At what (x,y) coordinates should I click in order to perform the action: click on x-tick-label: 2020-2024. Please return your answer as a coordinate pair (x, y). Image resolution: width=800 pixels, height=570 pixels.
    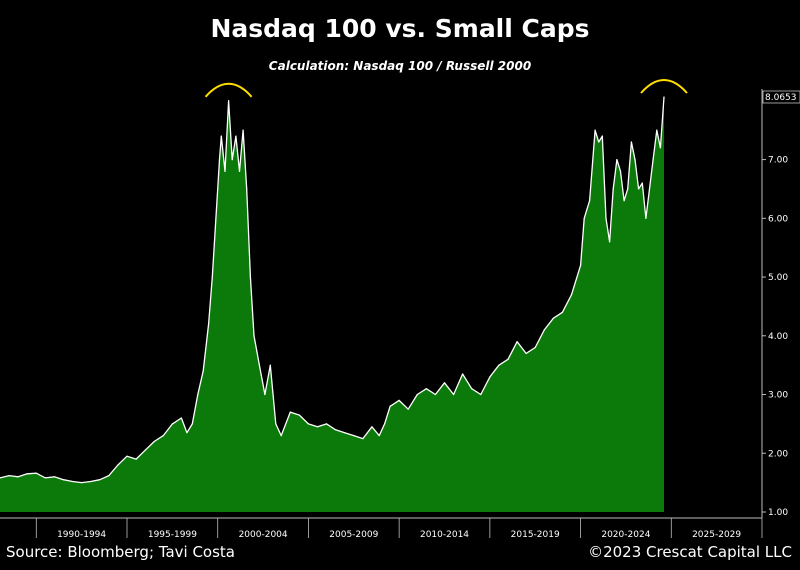
    Looking at the image, I should click on (625, 535).